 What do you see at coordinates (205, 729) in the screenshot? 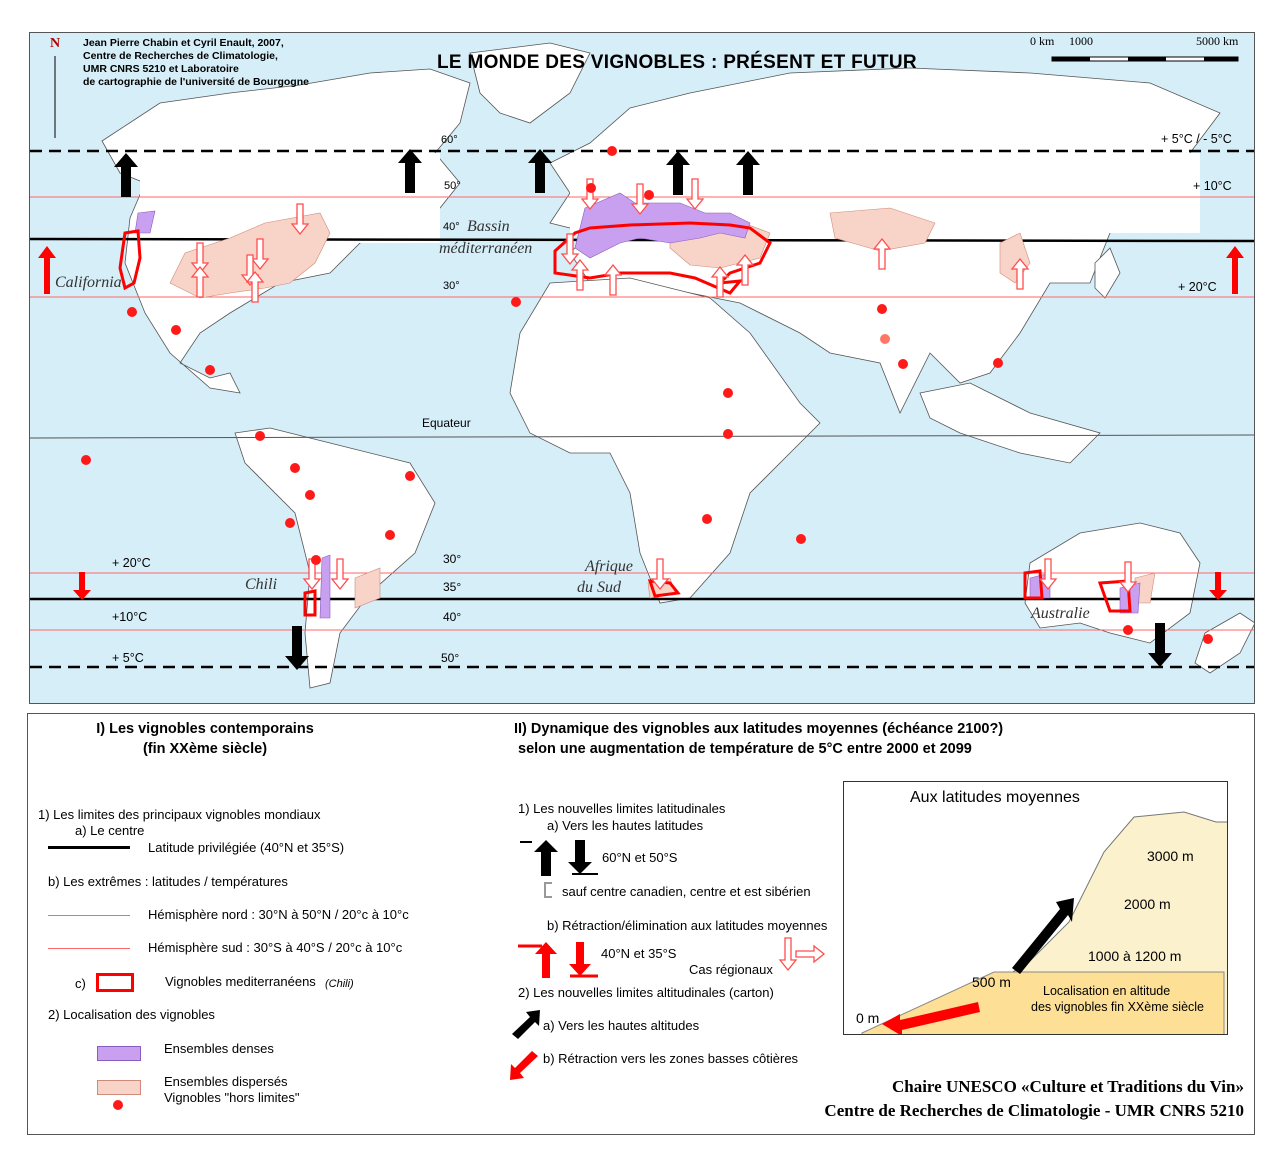
I see `legend-section1-title: I) Les vignobles contemporains` at bounding box center [205, 729].